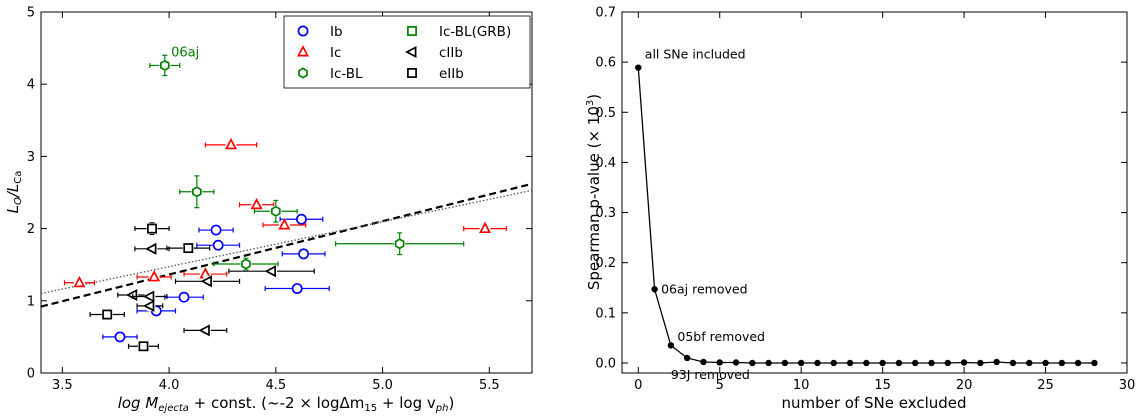 The height and width of the screenshot is (417, 1141). What do you see at coordinates (169, 385) in the screenshot?
I see `left-x-tick-label: 4.0` at bounding box center [169, 385].